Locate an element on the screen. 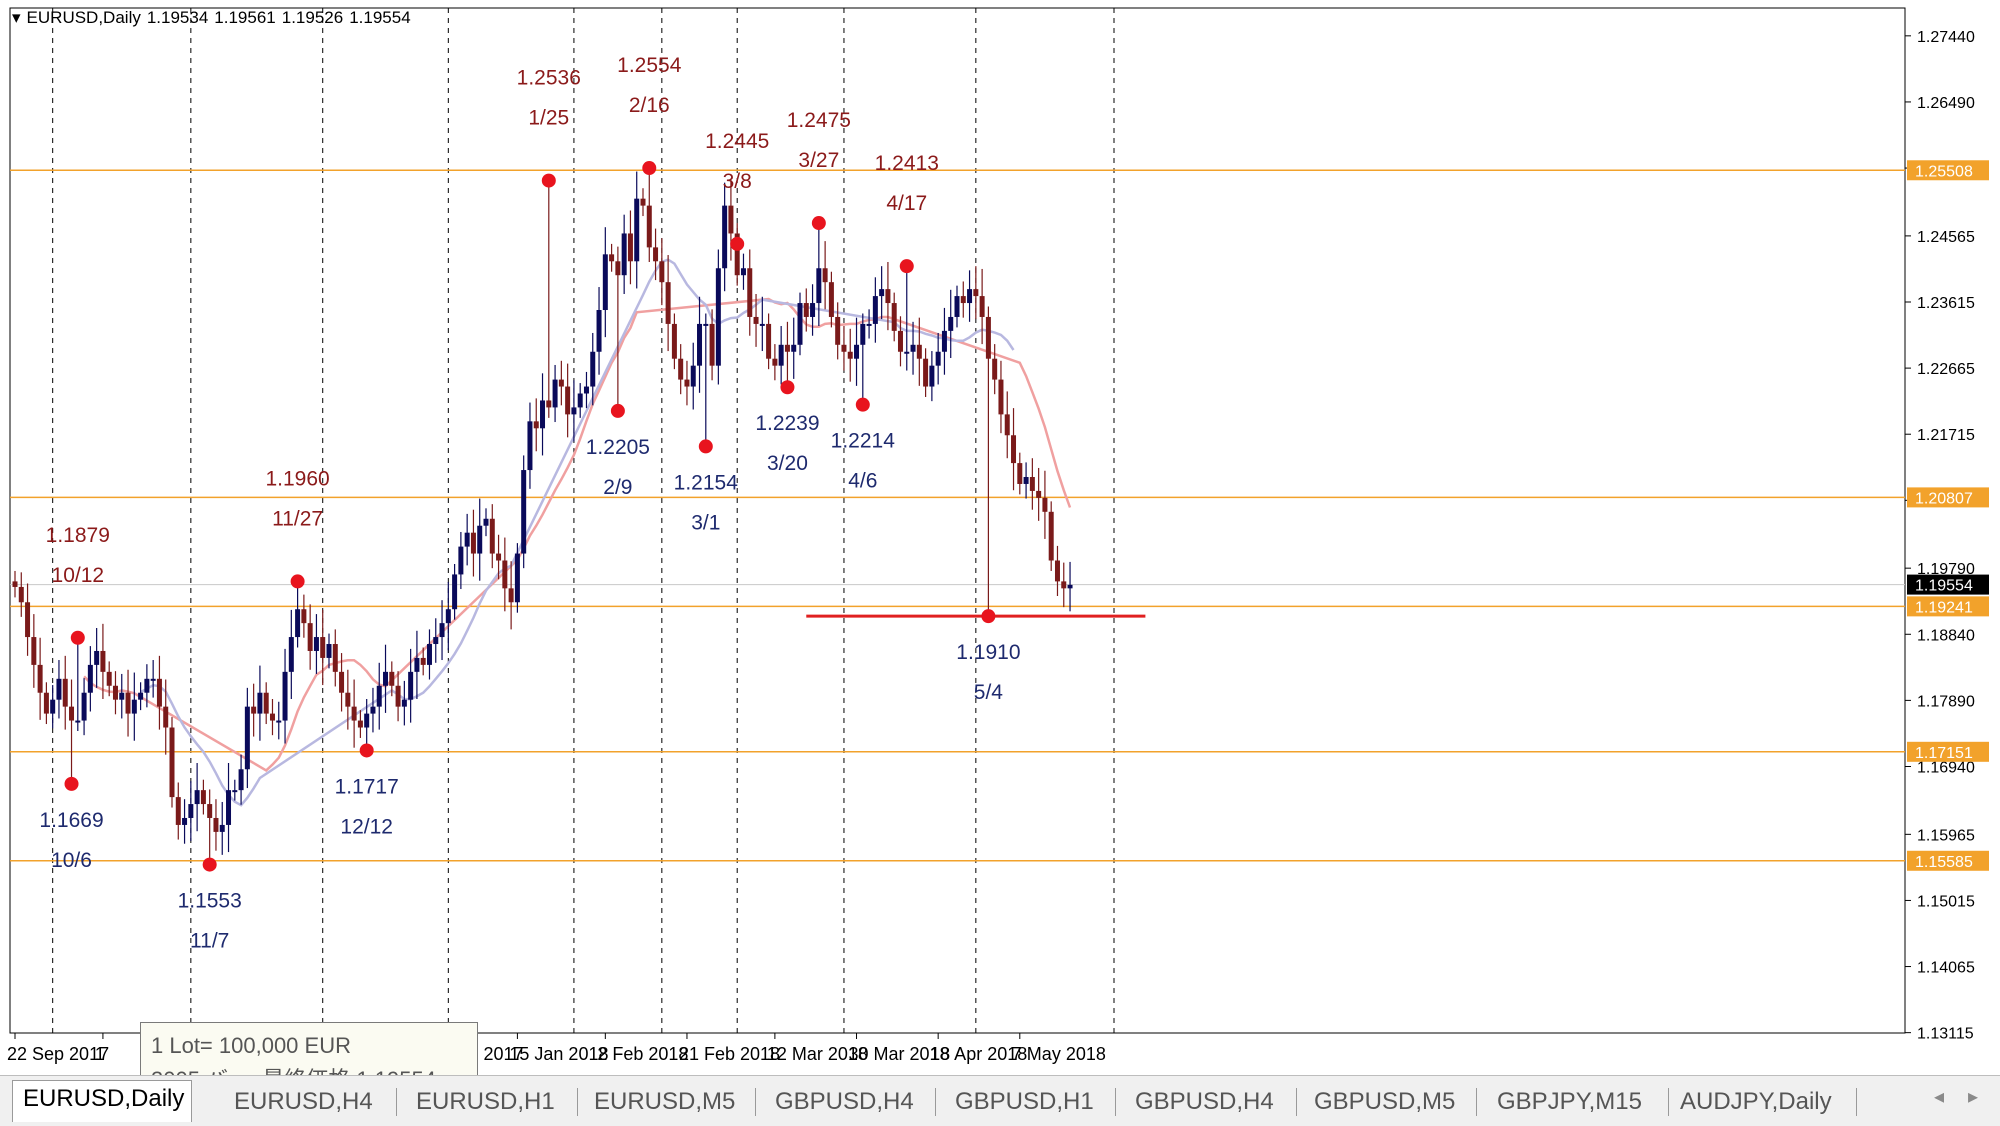 This screenshot has width=2000, height=1126. scroll-right-icon: ▸ is located at coordinates (1973, 1097).